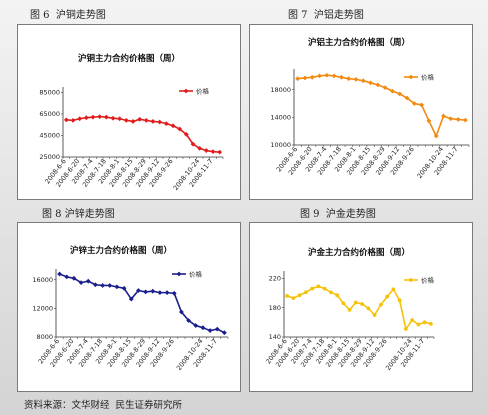 The height and width of the screenshot is (415, 488). Describe the element at coordinates (103, 405) in the screenshot. I see `source-note: 资料来源：文华财经 民生证券研究所` at that location.